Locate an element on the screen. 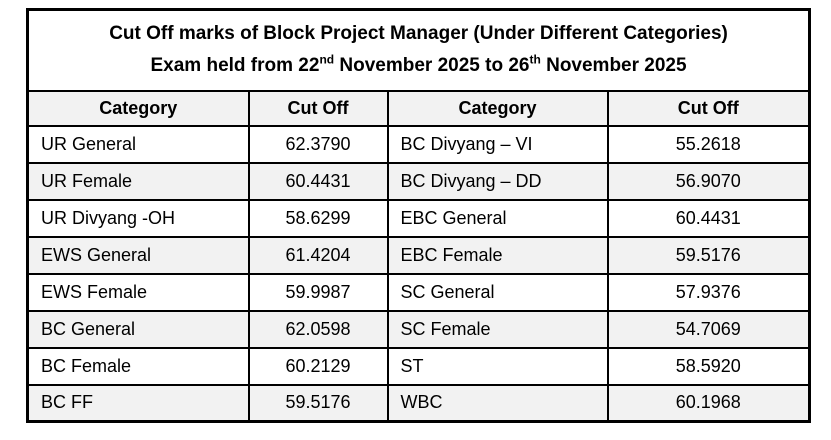 This screenshot has width=831, height=440. cutoff-value-cell: 55.2618 is located at coordinates (708, 144).